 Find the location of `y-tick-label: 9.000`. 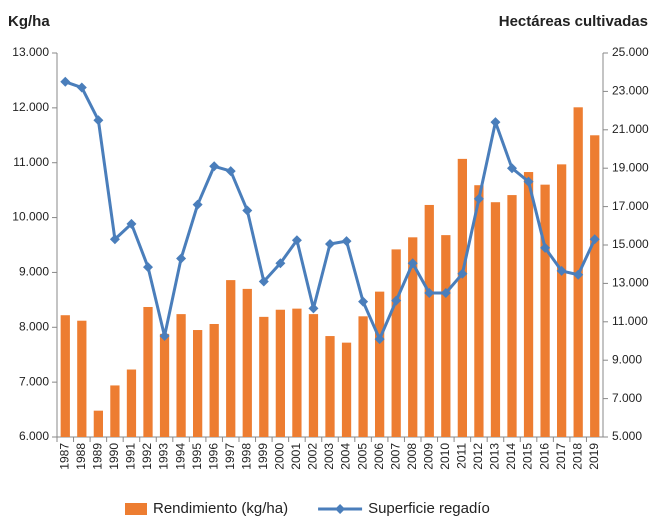

y-tick-label: 9.000 is located at coordinates (34, 272).